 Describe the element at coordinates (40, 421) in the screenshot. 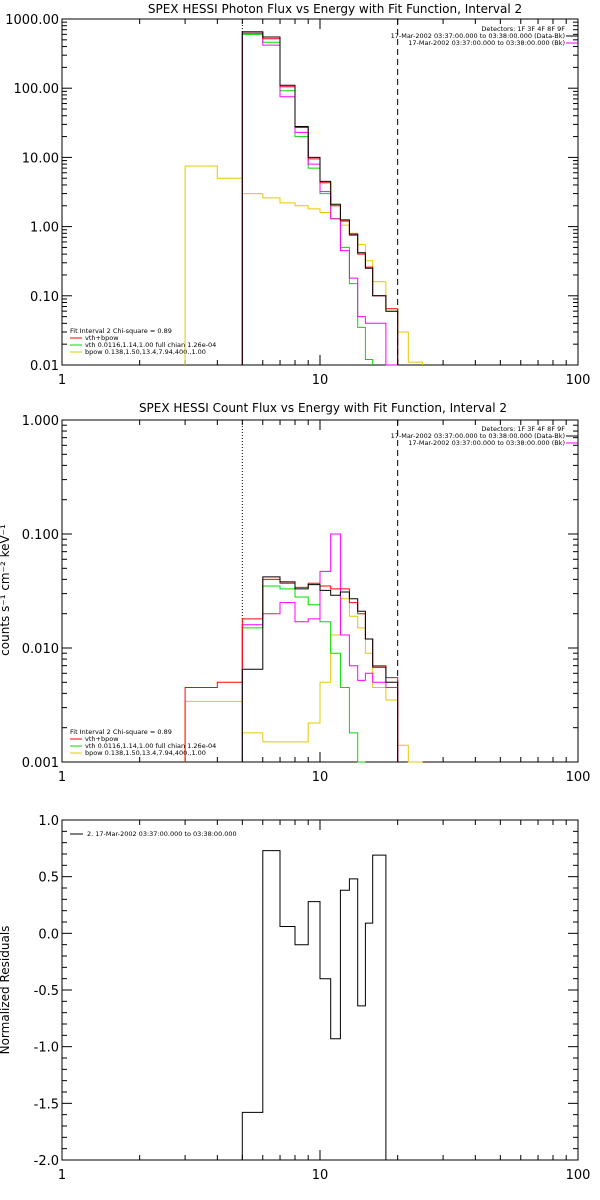

I see `count-y-tick-label: 1.000` at that location.